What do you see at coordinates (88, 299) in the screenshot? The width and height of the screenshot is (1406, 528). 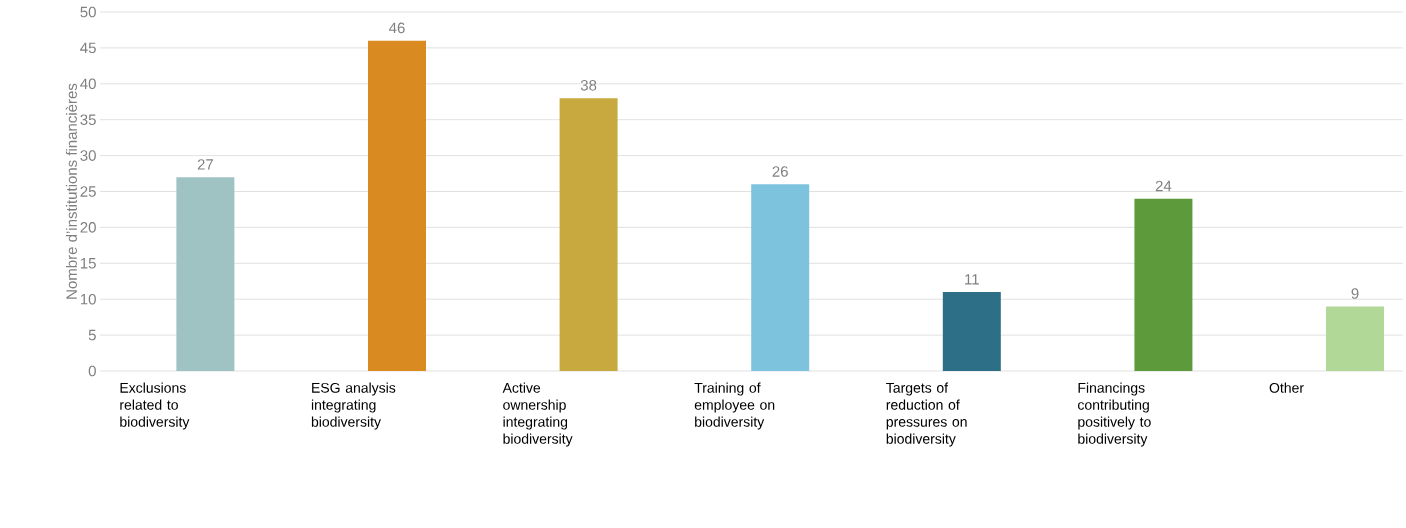 I see `y-tick-label: 10` at bounding box center [88, 299].